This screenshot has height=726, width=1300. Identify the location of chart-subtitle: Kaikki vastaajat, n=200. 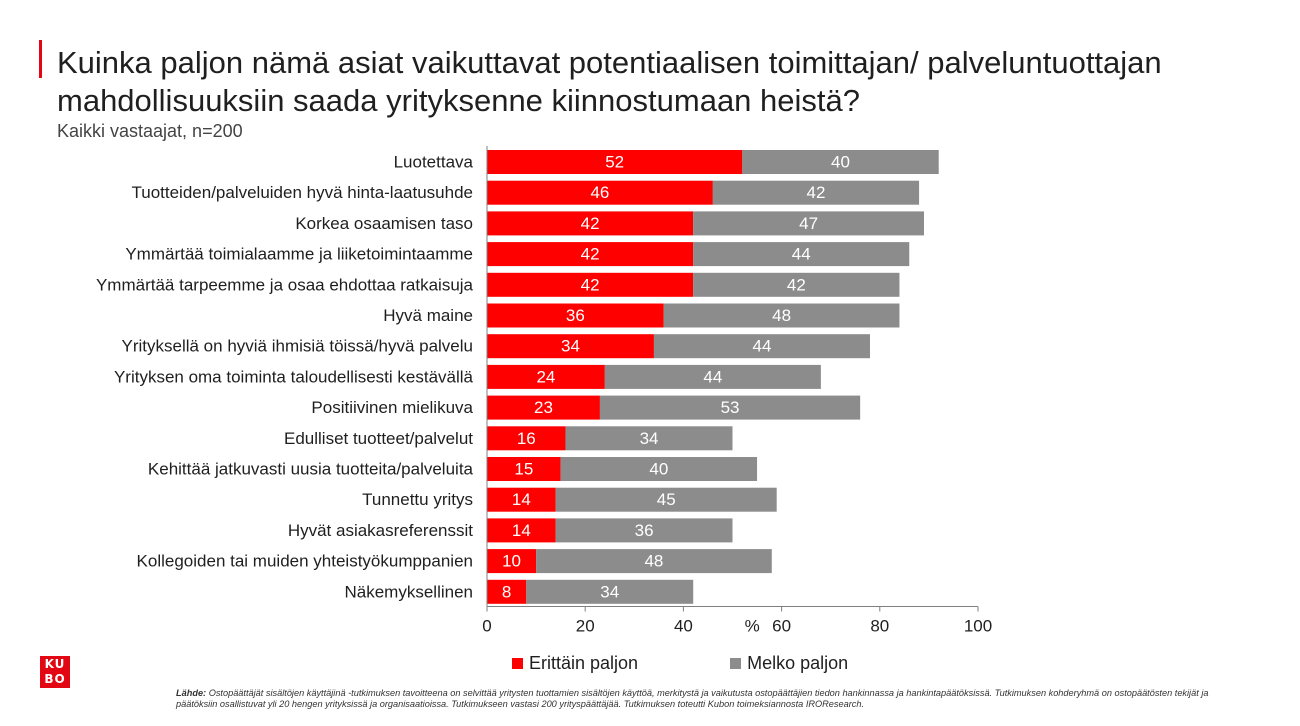
(150, 131).